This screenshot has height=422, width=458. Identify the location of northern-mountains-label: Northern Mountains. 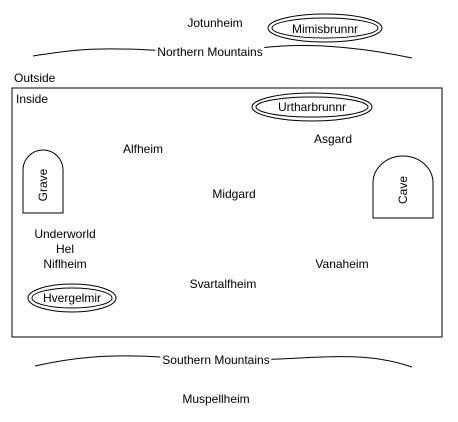
(210, 52).